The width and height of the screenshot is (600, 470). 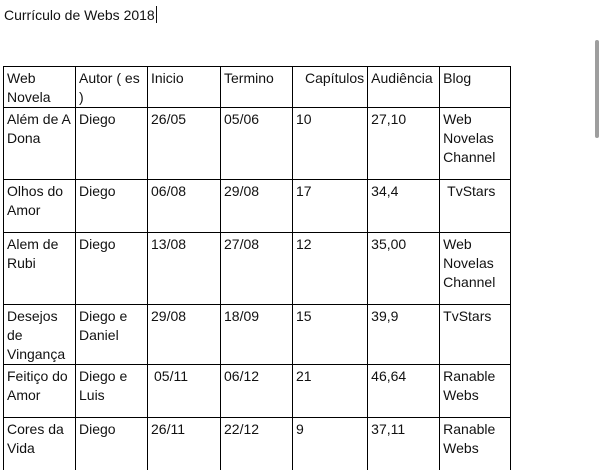 I want to click on cell-inicio: 06/08, so click(x=184, y=206).